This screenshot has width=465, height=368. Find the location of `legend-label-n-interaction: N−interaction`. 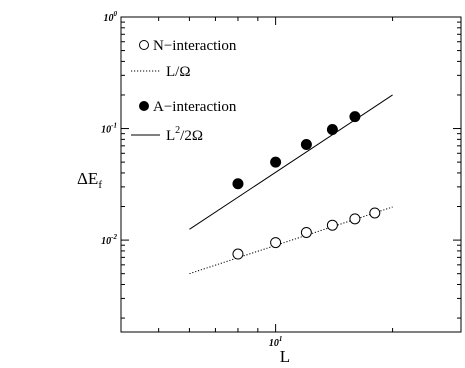

legend-label-n-interaction: N−interaction is located at coordinates (195, 46).